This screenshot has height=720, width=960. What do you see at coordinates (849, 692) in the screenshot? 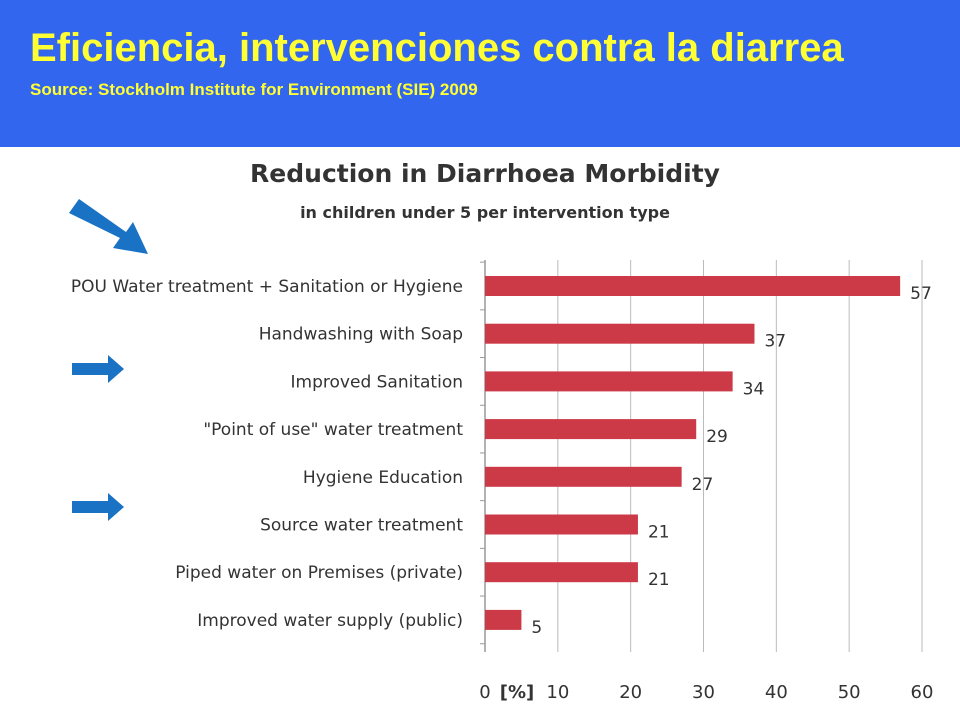
I see `x-tick-label: 50` at bounding box center [849, 692].